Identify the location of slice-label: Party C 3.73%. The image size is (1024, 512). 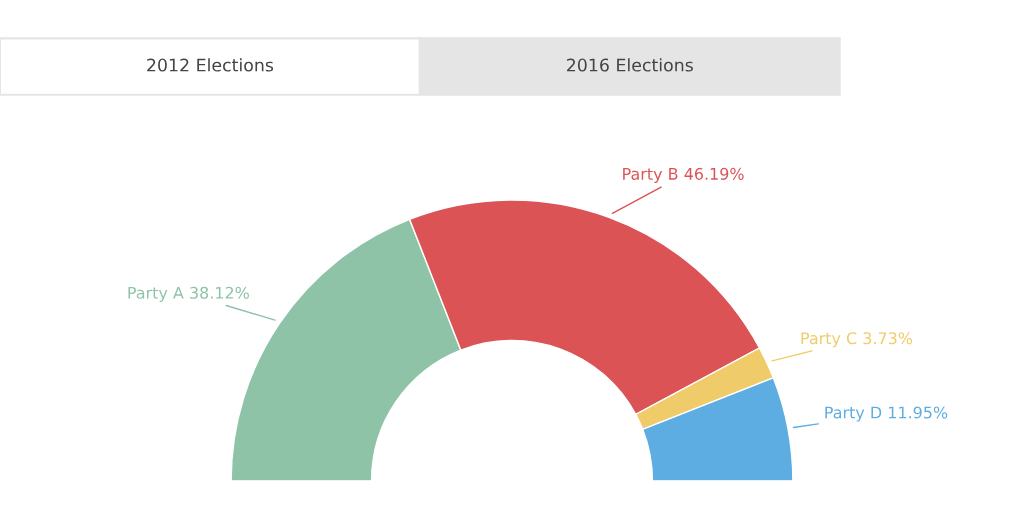
(857, 340).